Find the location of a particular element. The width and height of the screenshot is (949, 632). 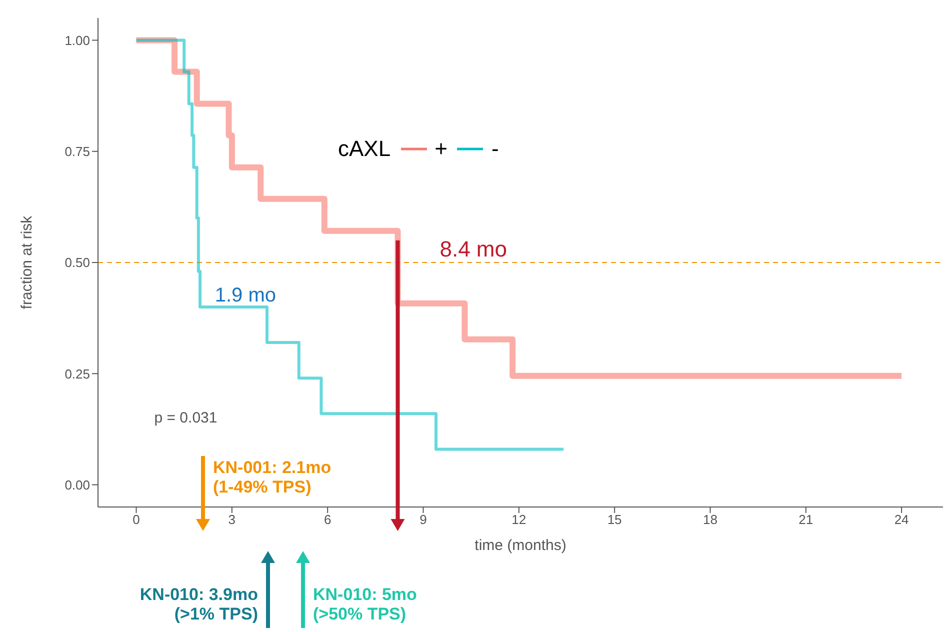

text: KN-010: 5mo (>50% TPS) is located at coordinates (365, 604).